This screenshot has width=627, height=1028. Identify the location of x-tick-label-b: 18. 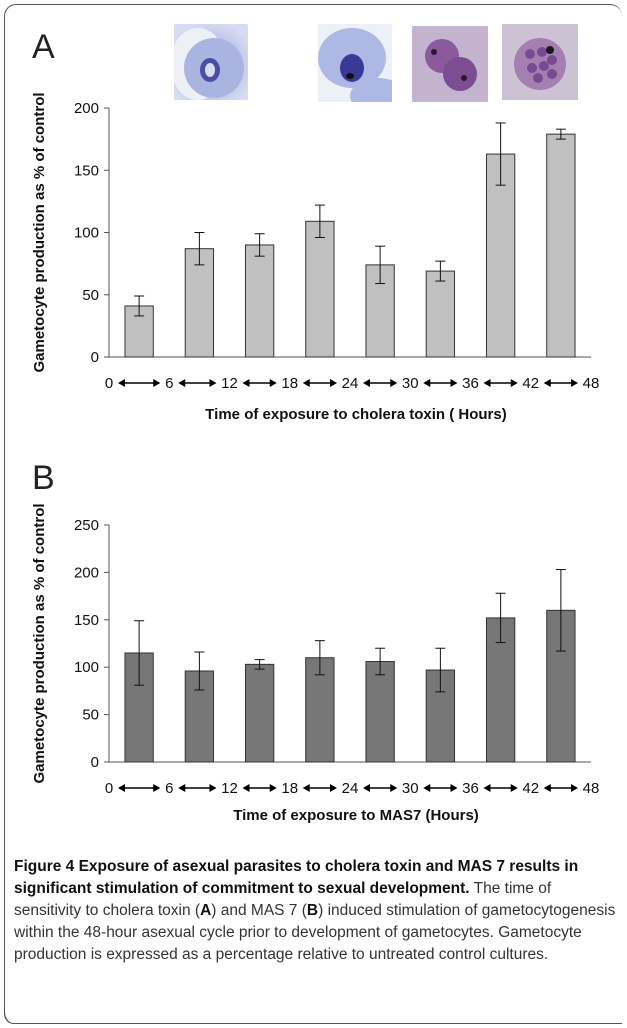
(289, 788).